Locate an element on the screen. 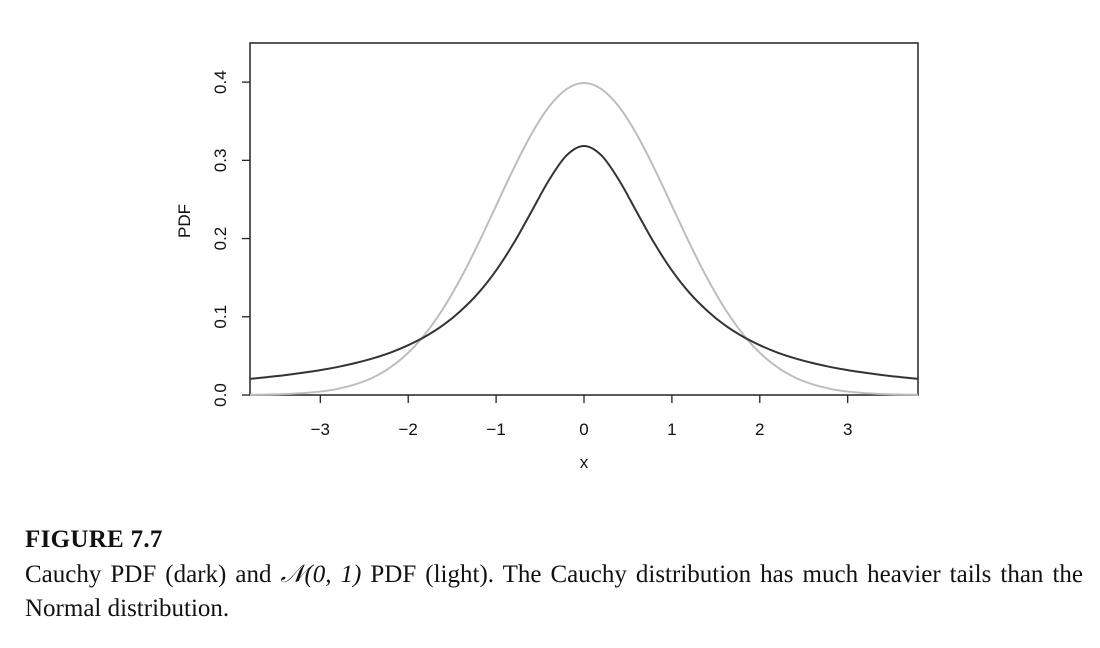  figure-label: FIGURE 7.7 is located at coordinates (94, 539).